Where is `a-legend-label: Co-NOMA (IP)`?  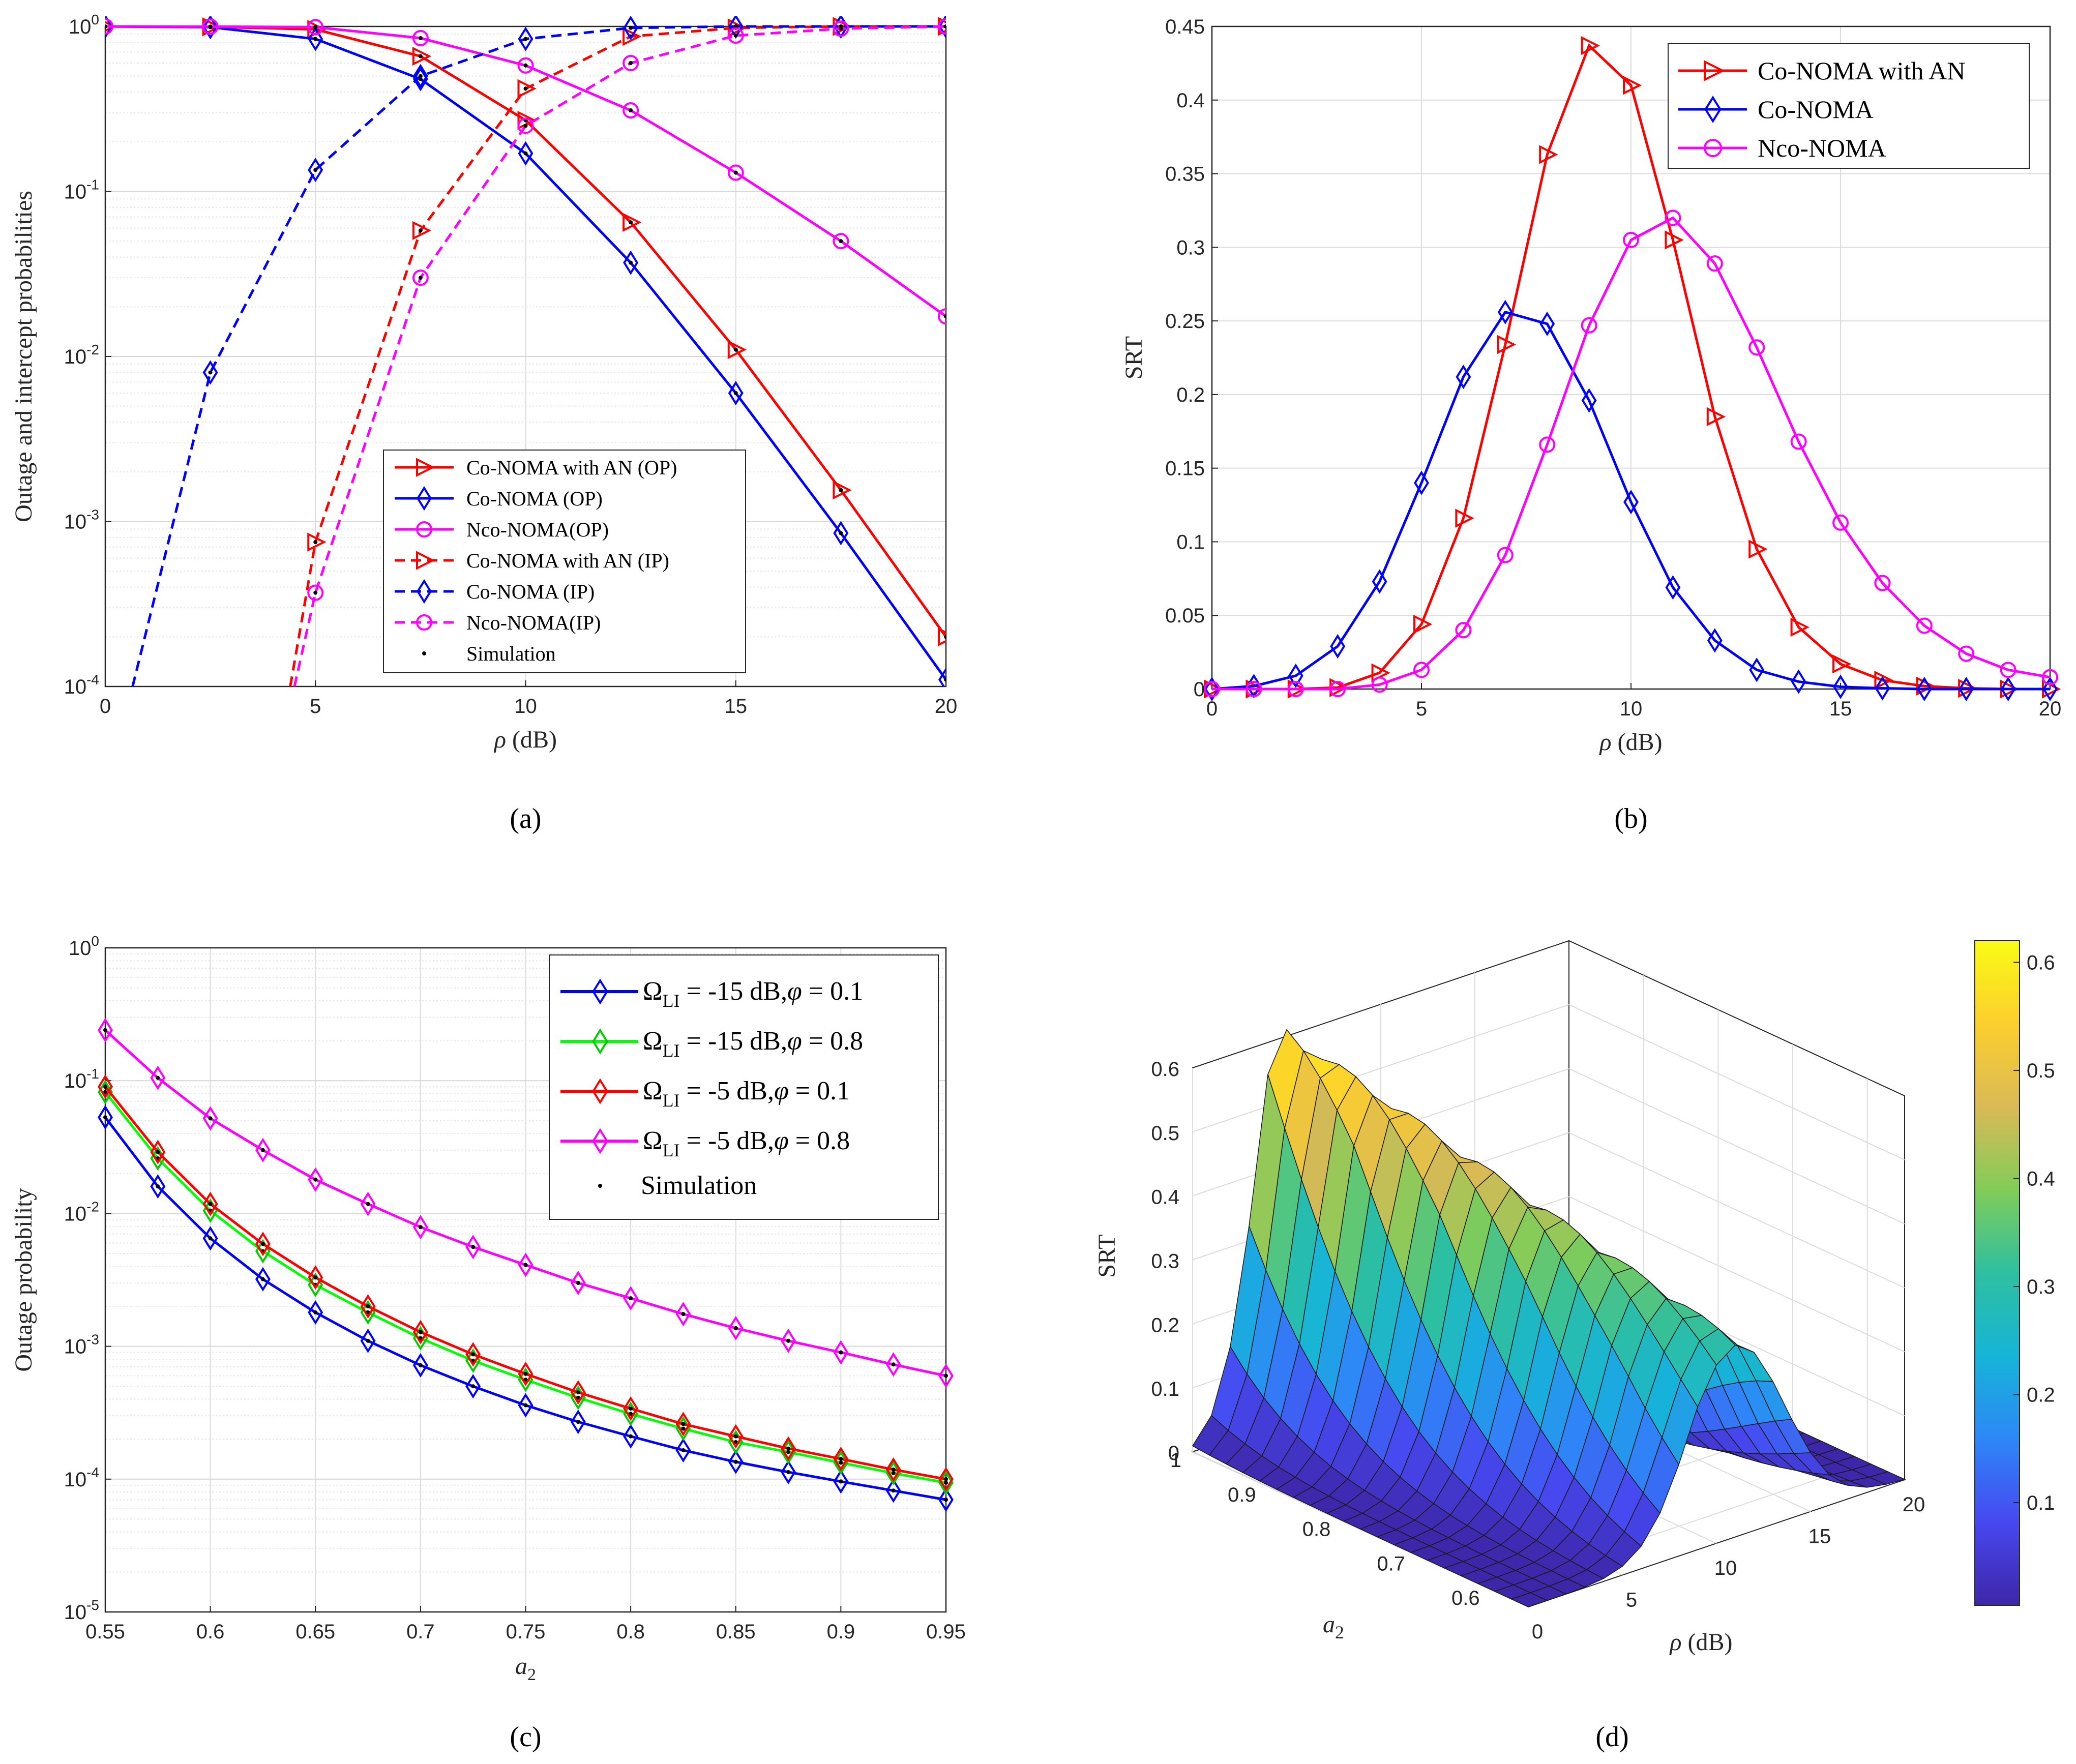 a-legend-label: Co-NOMA (IP) is located at coordinates (530, 591).